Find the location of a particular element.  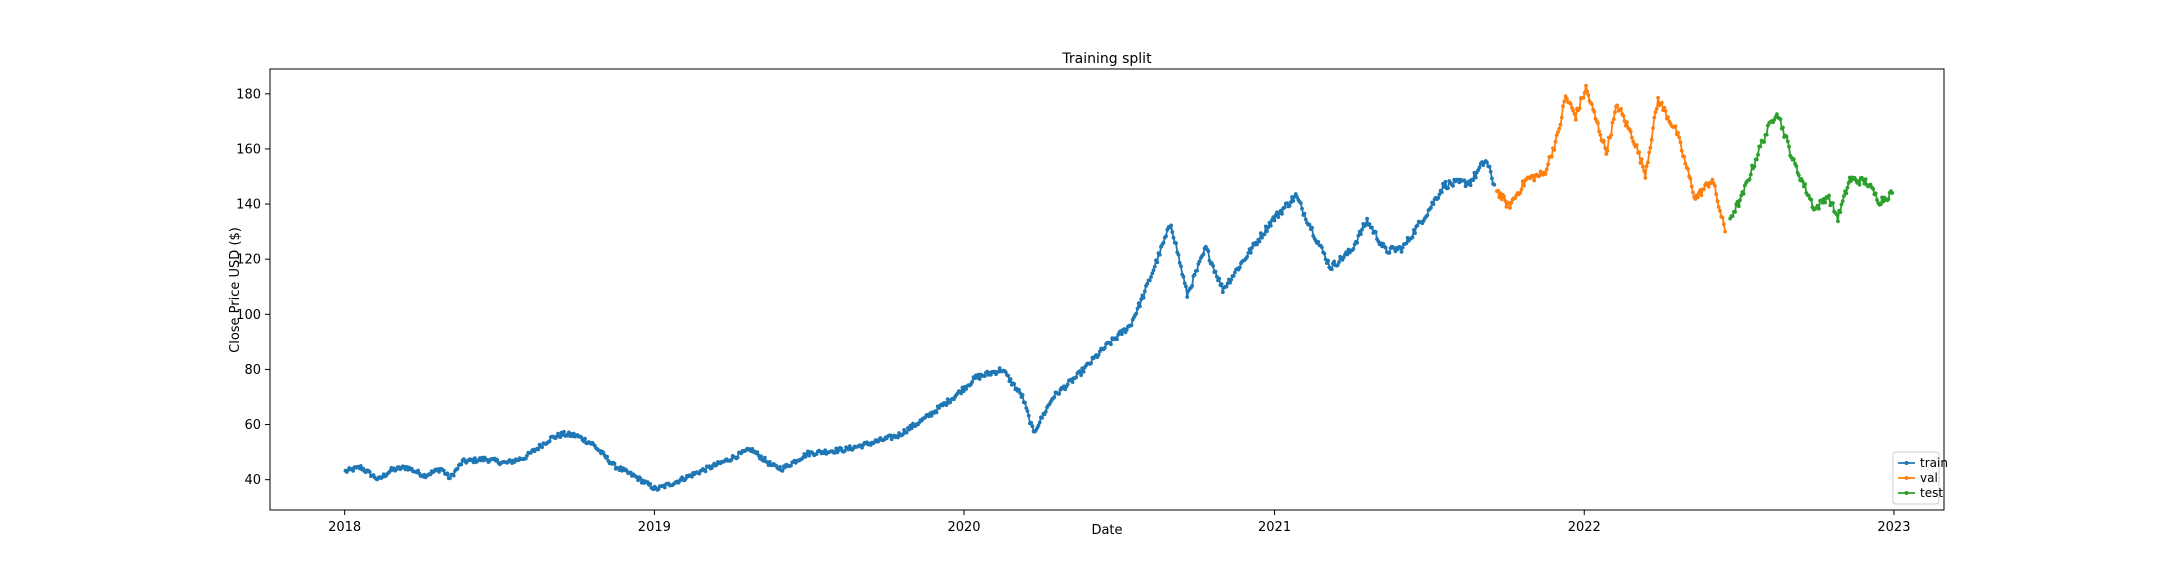

x-tick-label: 2022 is located at coordinates (1584, 527).